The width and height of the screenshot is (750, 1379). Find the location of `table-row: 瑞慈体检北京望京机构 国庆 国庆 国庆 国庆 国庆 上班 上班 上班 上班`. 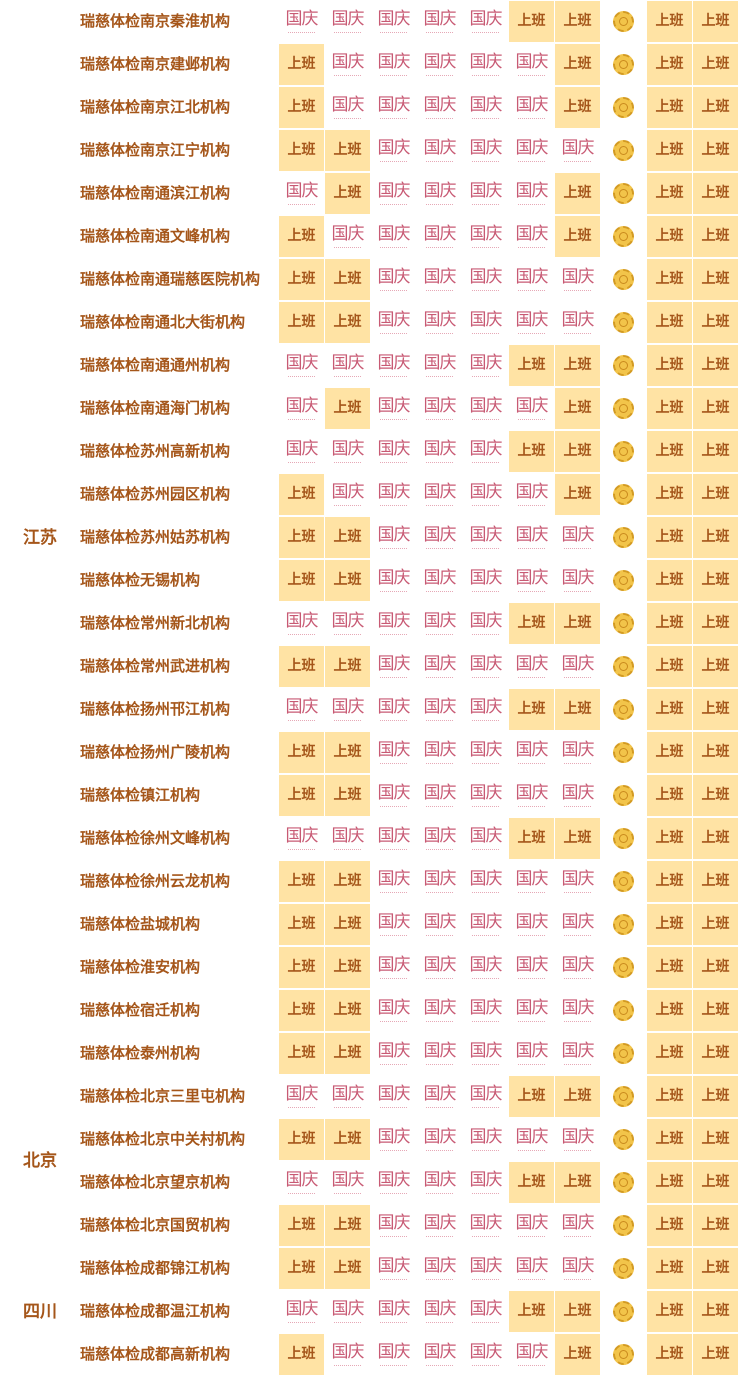

table-row: 瑞慈体检北京望京机构 国庆 国庆 国庆 国庆 国庆 上班 上班 上班 上班 is located at coordinates (375, 1182).